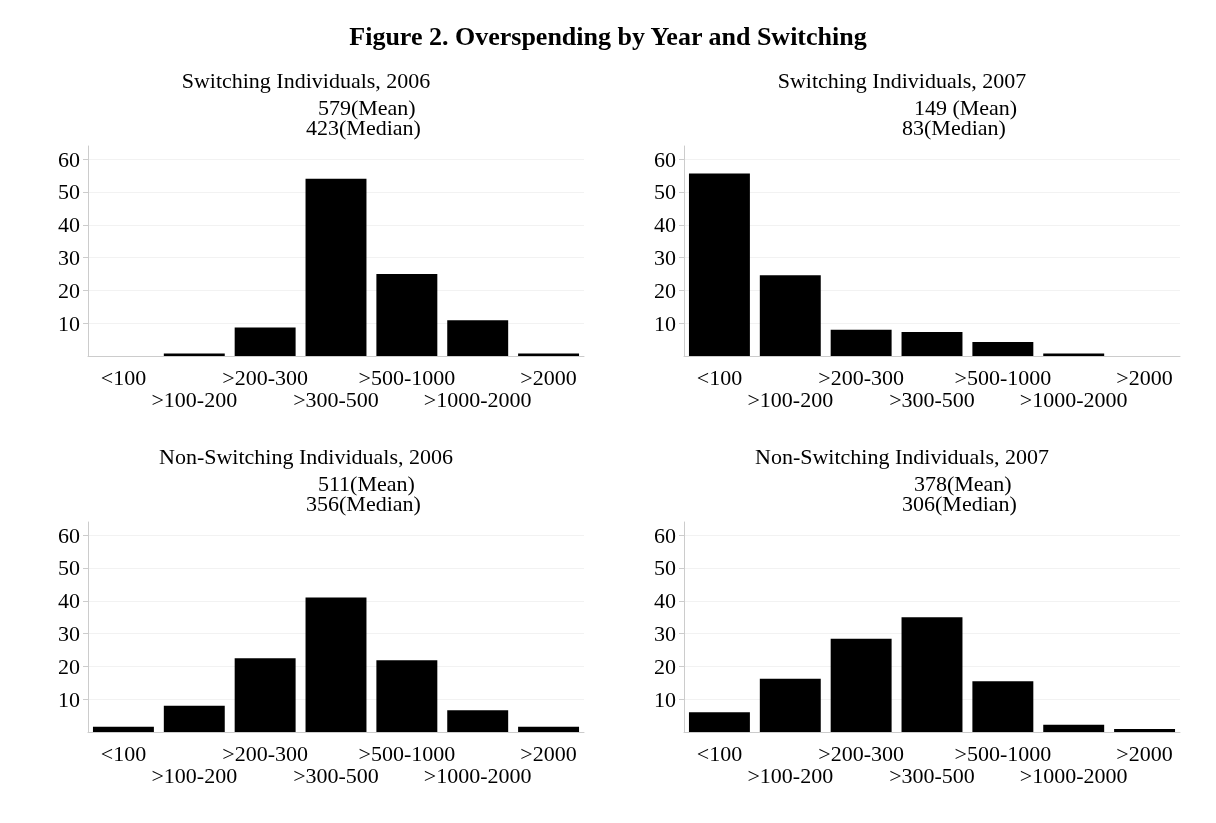 Image resolution: width=1216 pixels, height=823 pixels. I want to click on chart-title: Switching Individuals, 2006, so click(306, 80).